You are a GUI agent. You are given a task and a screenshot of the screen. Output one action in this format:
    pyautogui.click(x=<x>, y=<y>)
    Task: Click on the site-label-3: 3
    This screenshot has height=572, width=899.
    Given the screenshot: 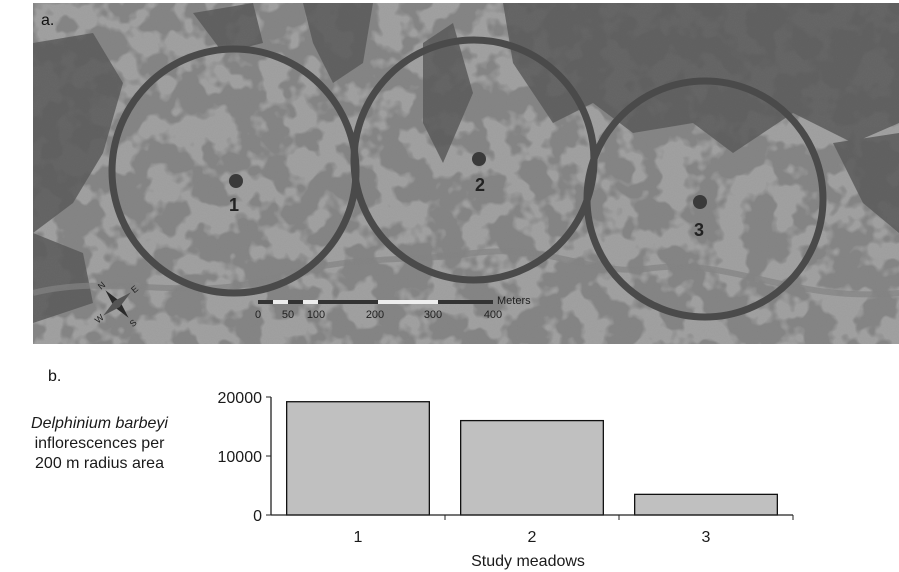 What is the action you would take?
    pyautogui.click(x=699, y=230)
    